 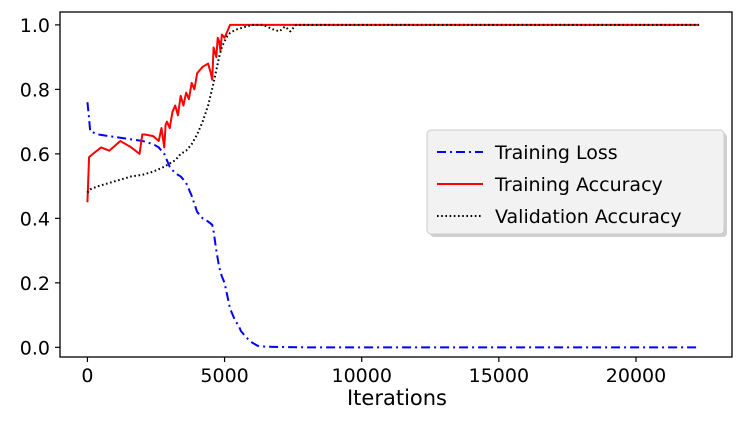 I want to click on legend-label: Training Accuracy, so click(x=578, y=185).